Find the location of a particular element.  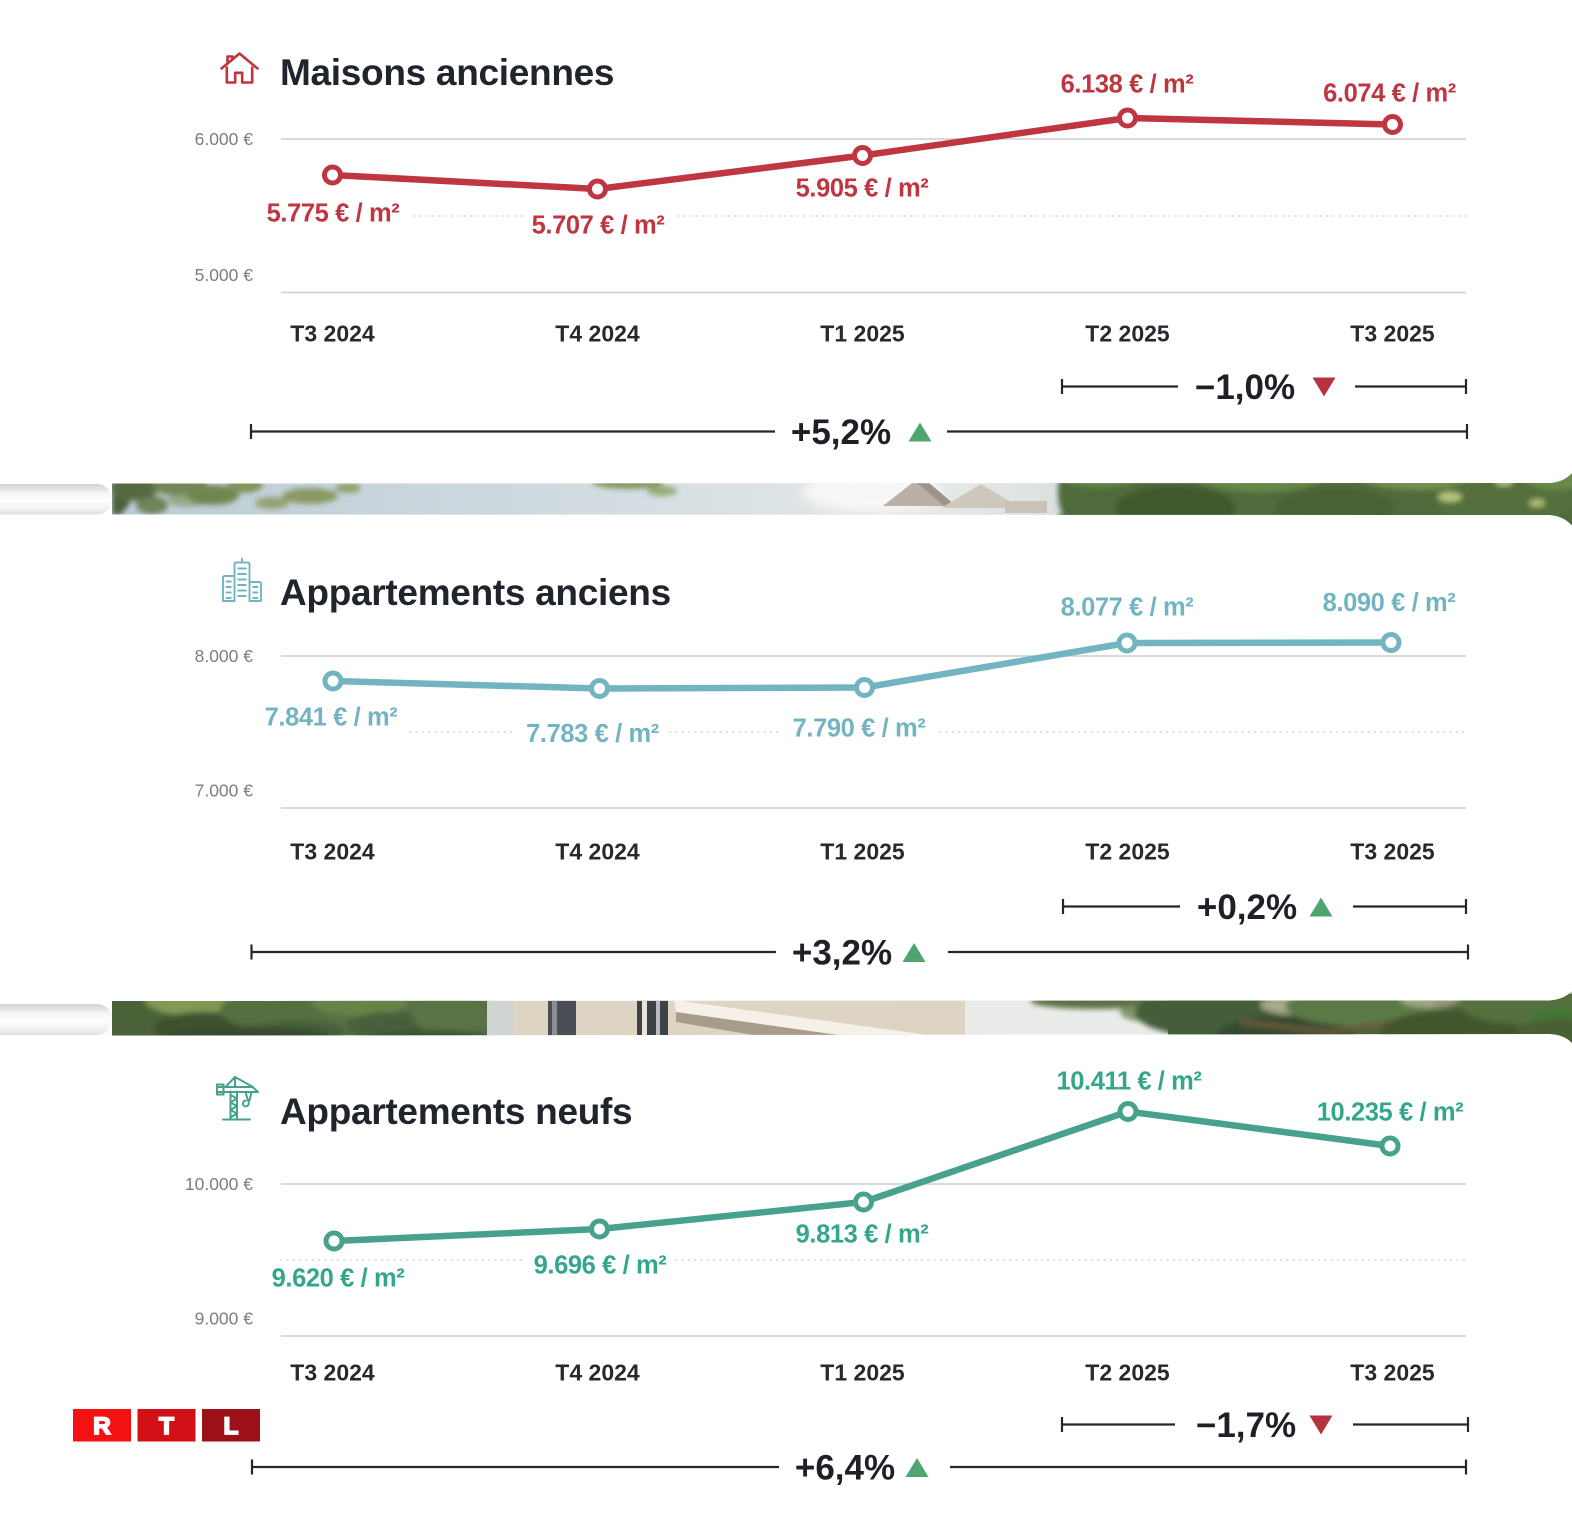

svg-text: Maisons anciennes is located at coordinates (447, 72).